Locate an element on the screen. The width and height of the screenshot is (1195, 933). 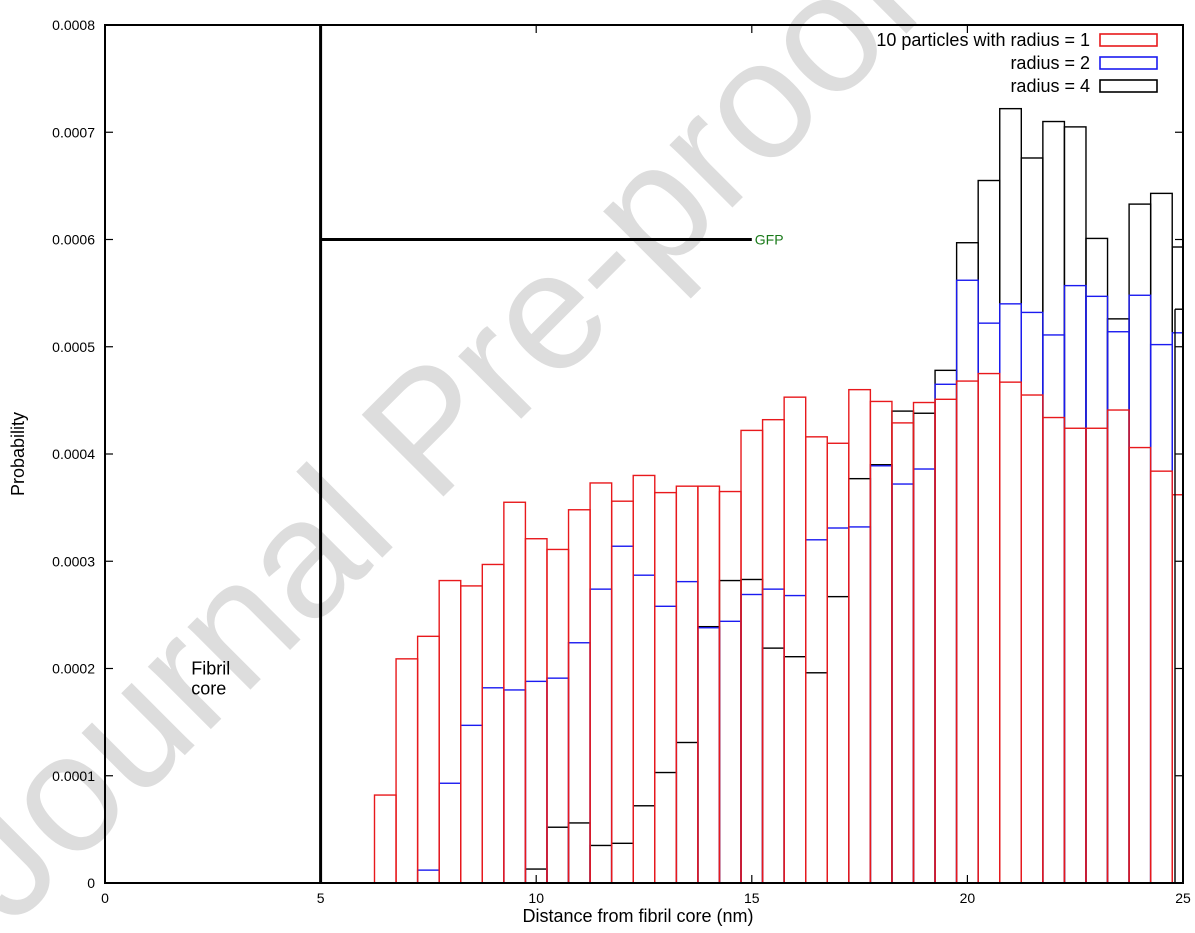
x-tick-label: 0 is located at coordinates (105, 898).